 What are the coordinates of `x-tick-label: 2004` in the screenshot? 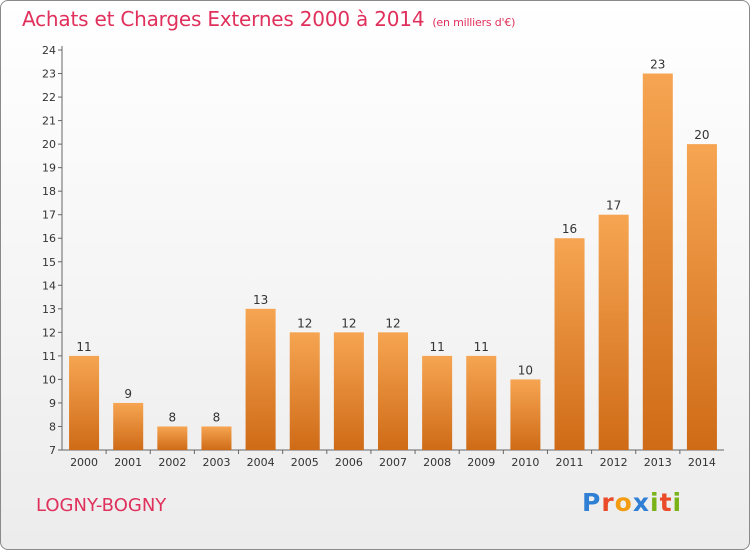 It's located at (261, 462).